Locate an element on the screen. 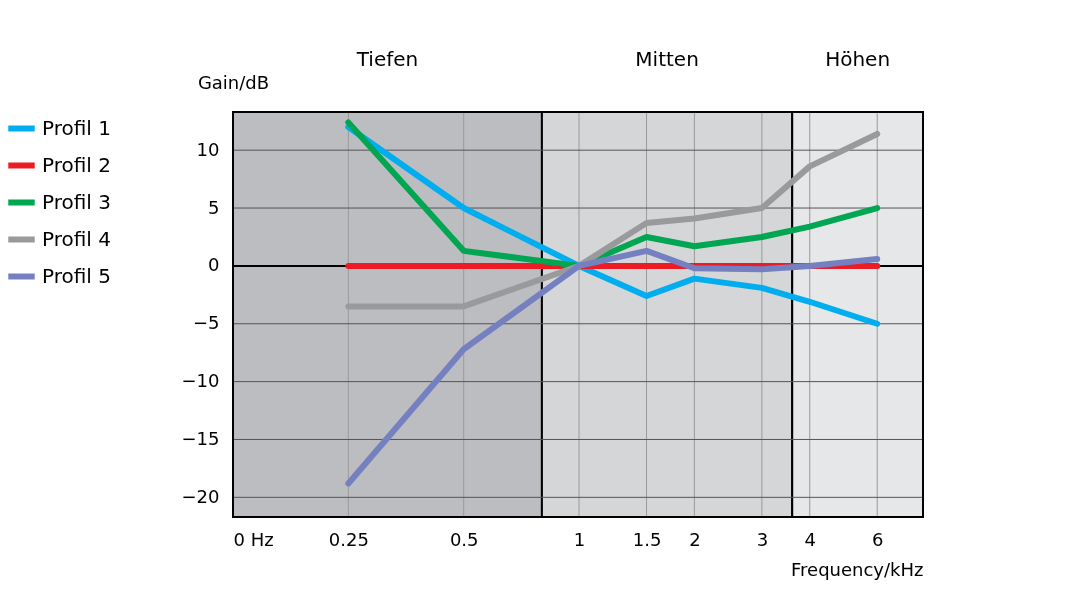 This screenshot has width=1081, height=610. y-tick-label: −5 is located at coordinates (206, 323).